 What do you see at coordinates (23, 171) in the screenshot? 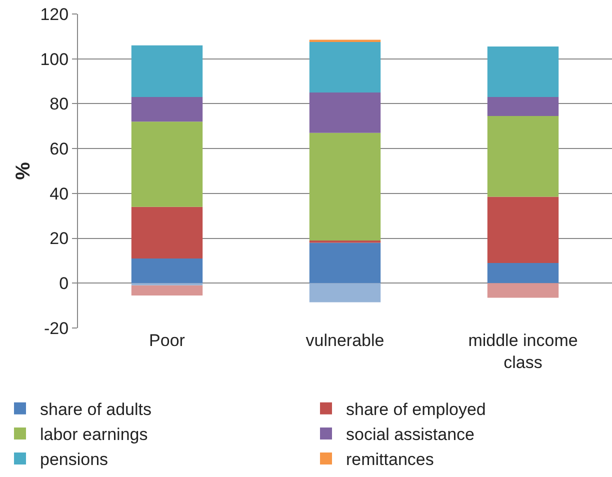
I see `y-axis-title: %` at bounding box center [23, 171].